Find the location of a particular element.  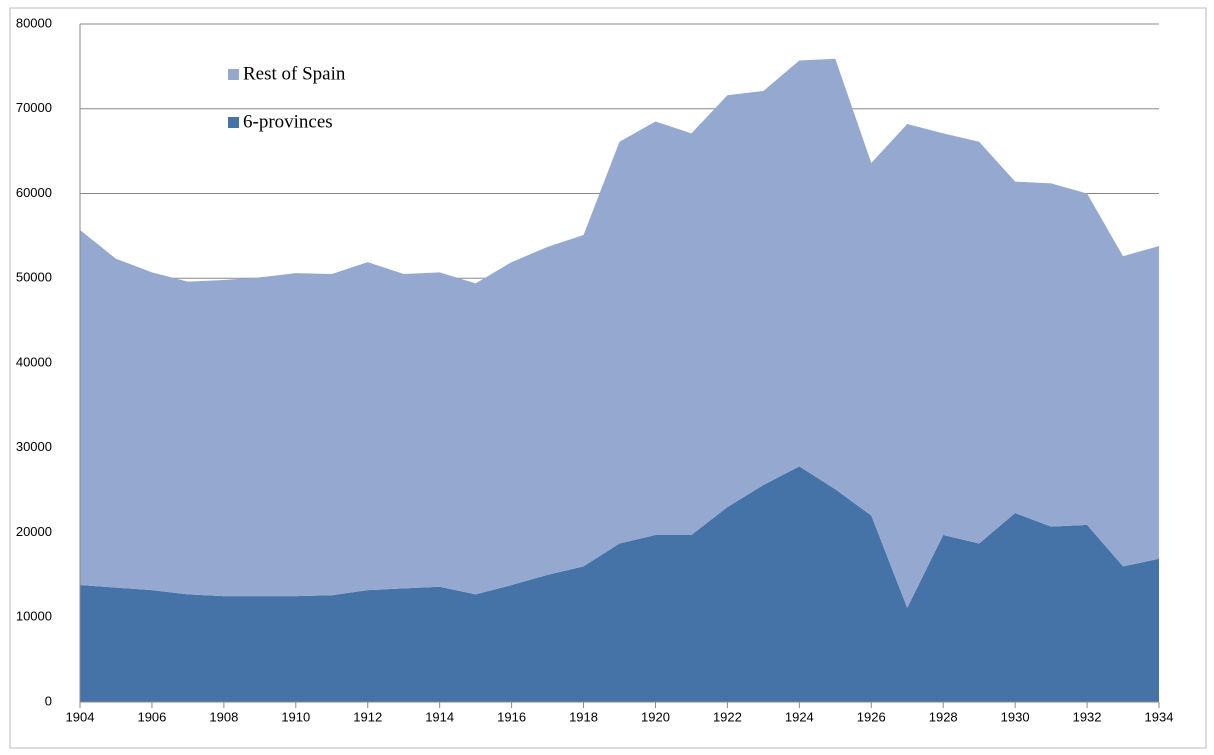

y-tick-label: 50000 is located at coordinates (34, 277).